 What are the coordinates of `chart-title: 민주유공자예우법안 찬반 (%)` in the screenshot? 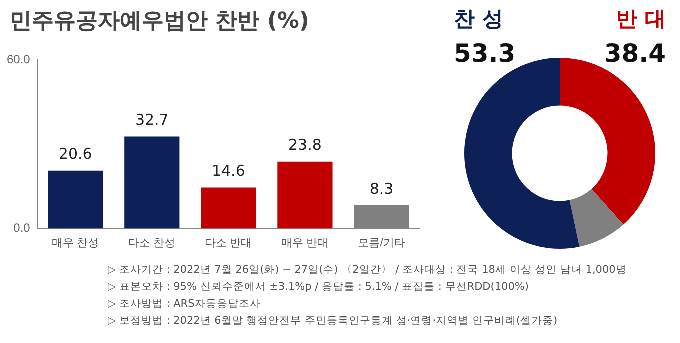 It's located at (160, 22).